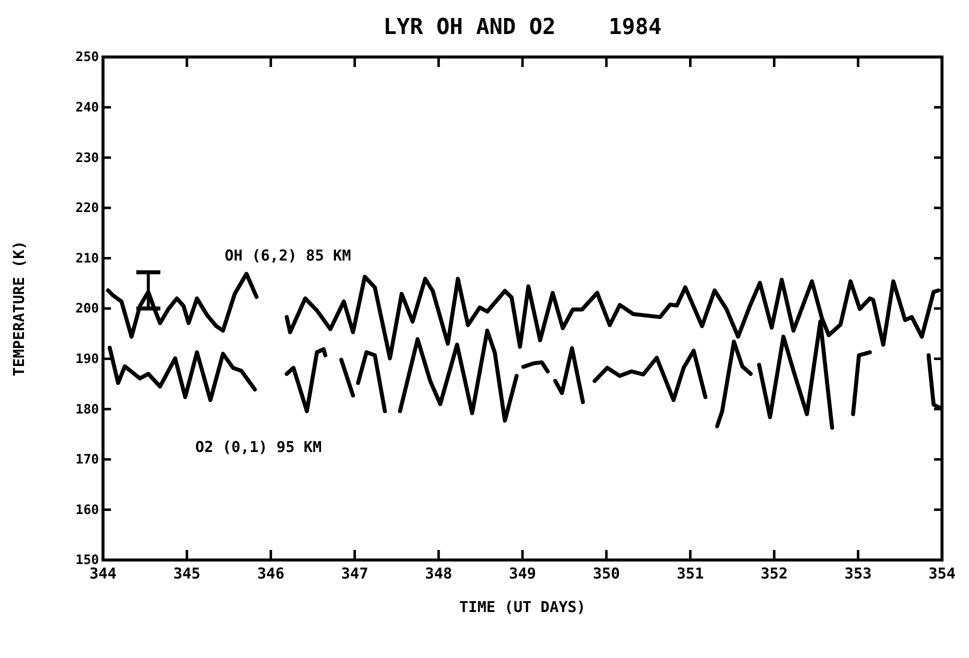 This screenshot has width=969, height=658. I want to click on x-tick-label: 347, so click(354, 573).